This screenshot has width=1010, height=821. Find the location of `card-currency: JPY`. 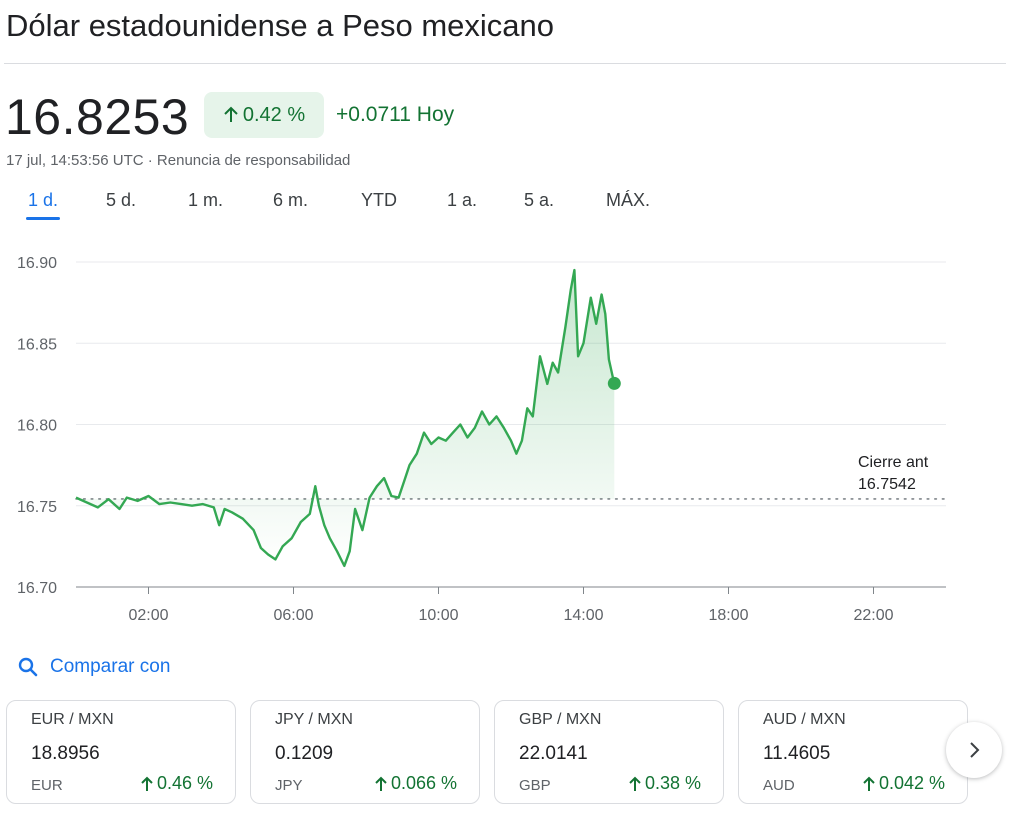

card-currency: JPY is located at coordinates (289, 785).